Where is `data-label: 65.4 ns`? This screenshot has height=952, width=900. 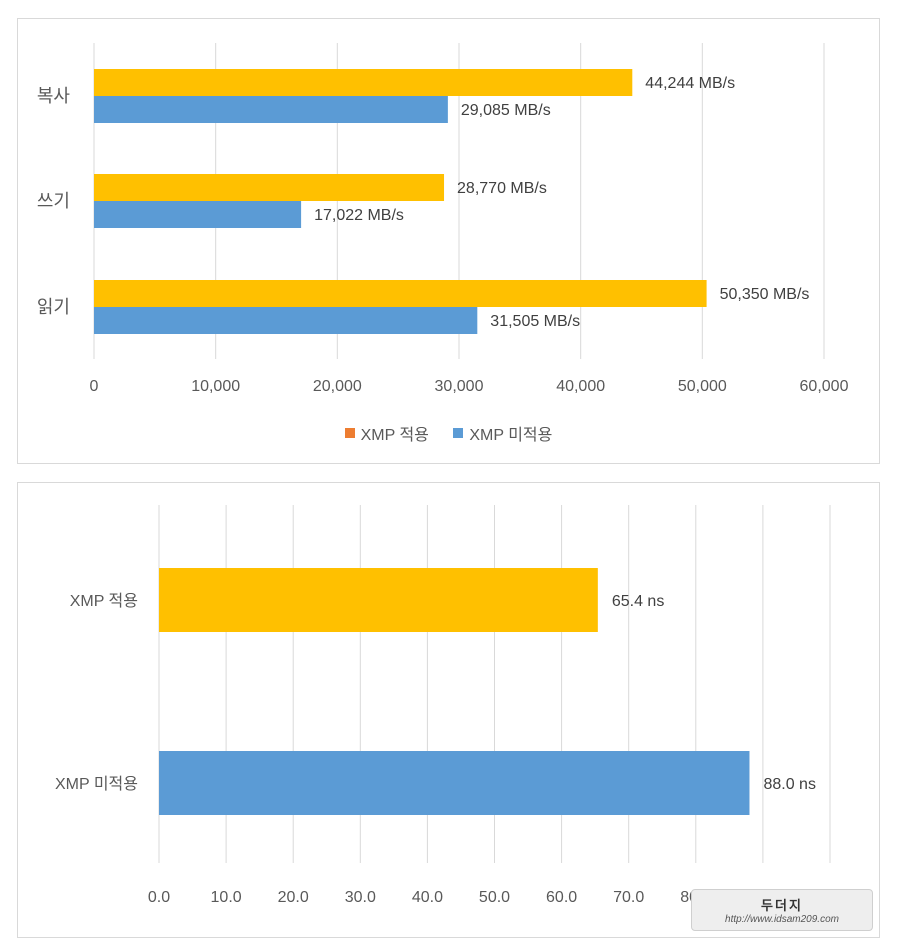
data-label: 65.4 ns is located at coordinates (638, 601).